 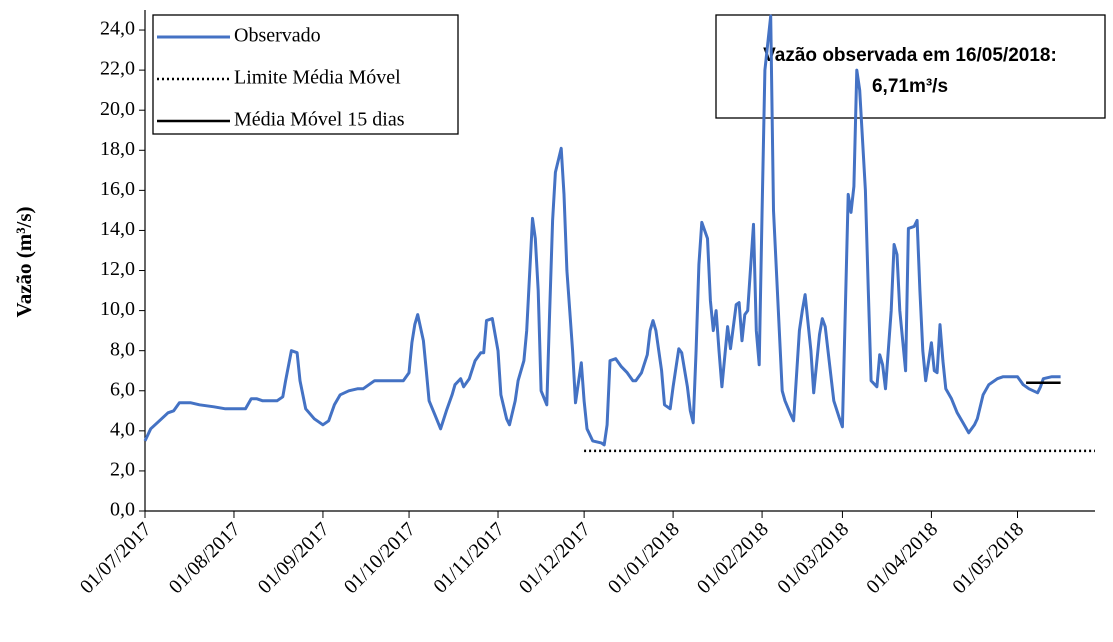 I want to click on y-axis-title: Vazão (m³/s), so click(x=24, y=261).